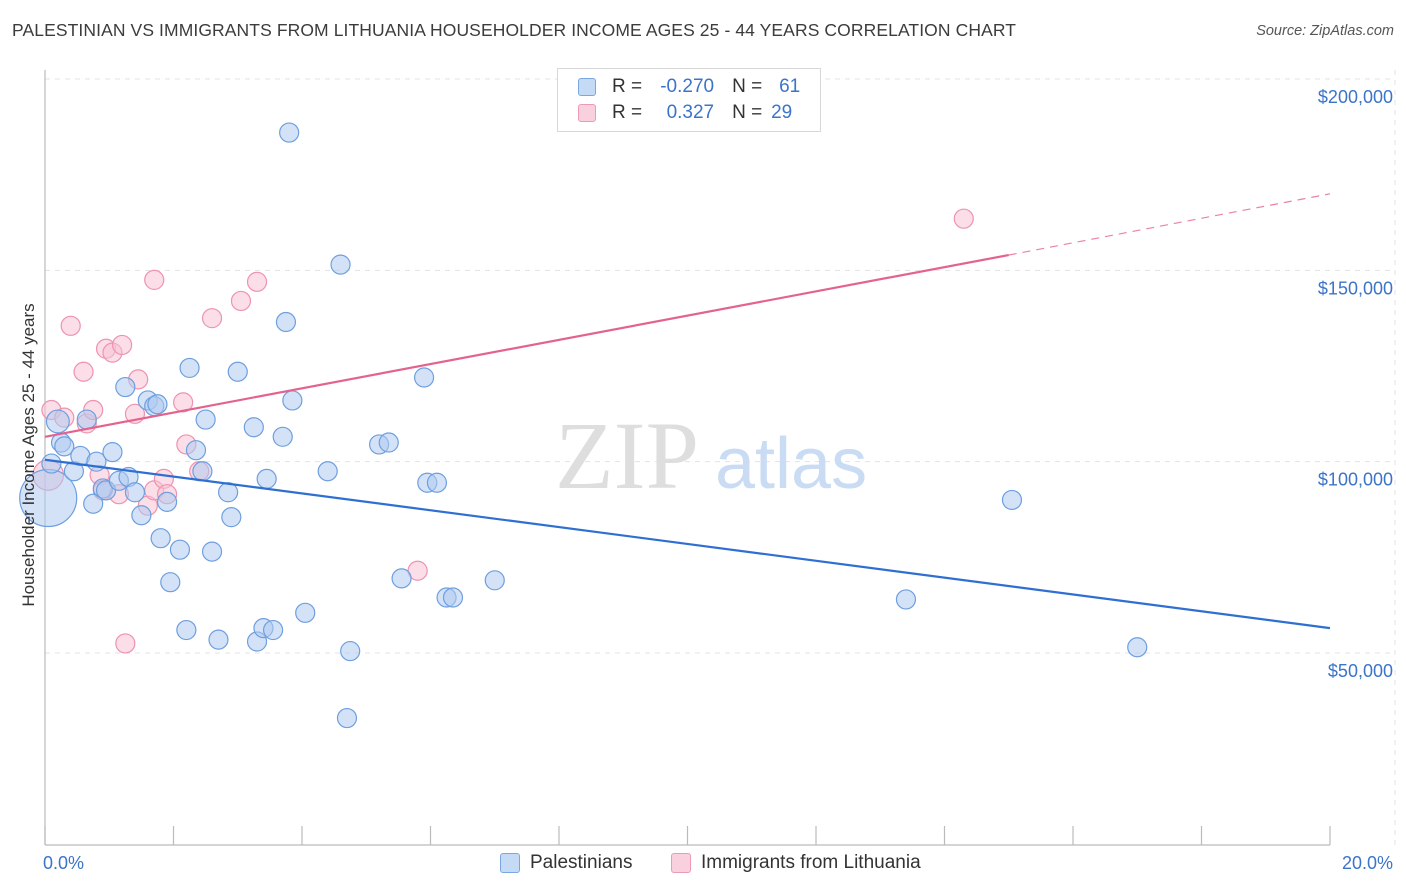 The image size is (1406, 892). What do you see at coordinates (782, 112) in the screenshot?
I see `legend-n-value: 29` at bounding box center [782, 112].